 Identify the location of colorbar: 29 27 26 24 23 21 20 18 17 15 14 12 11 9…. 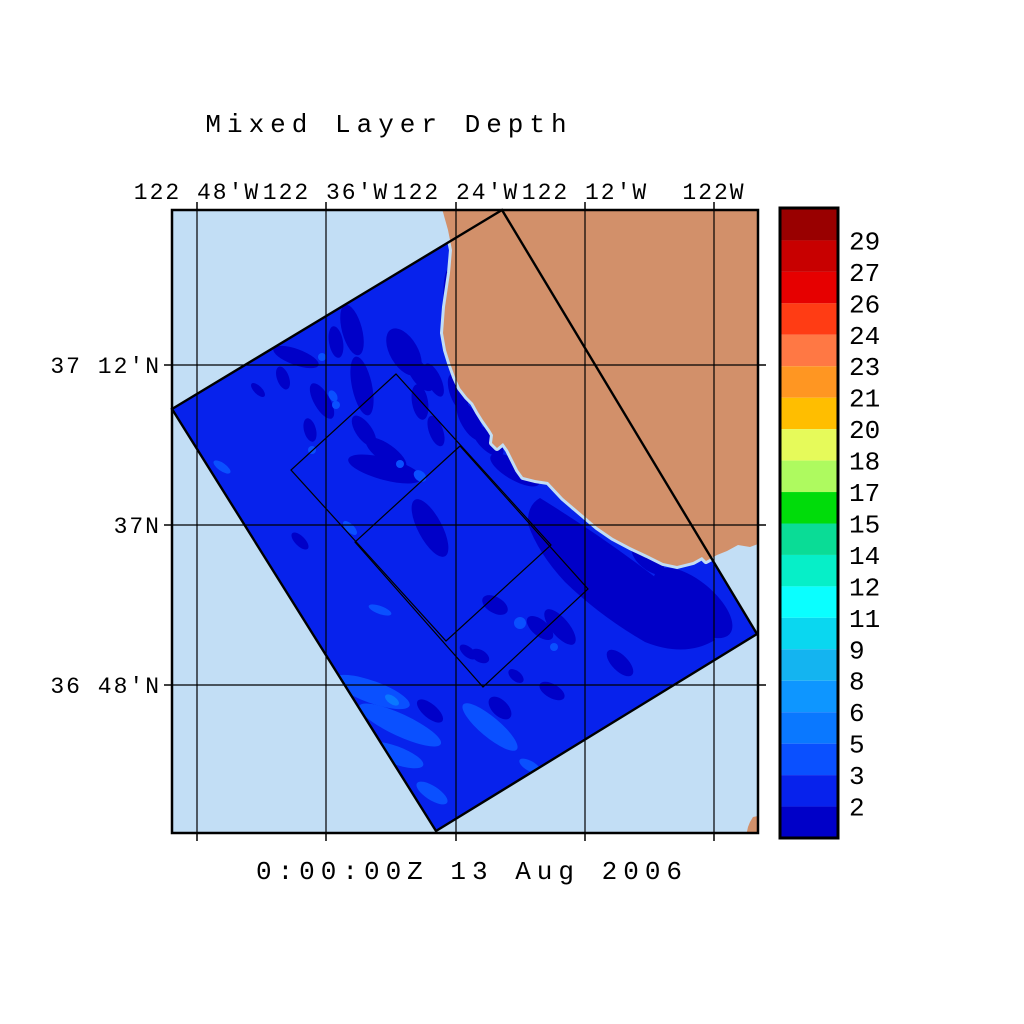
(829, 523).